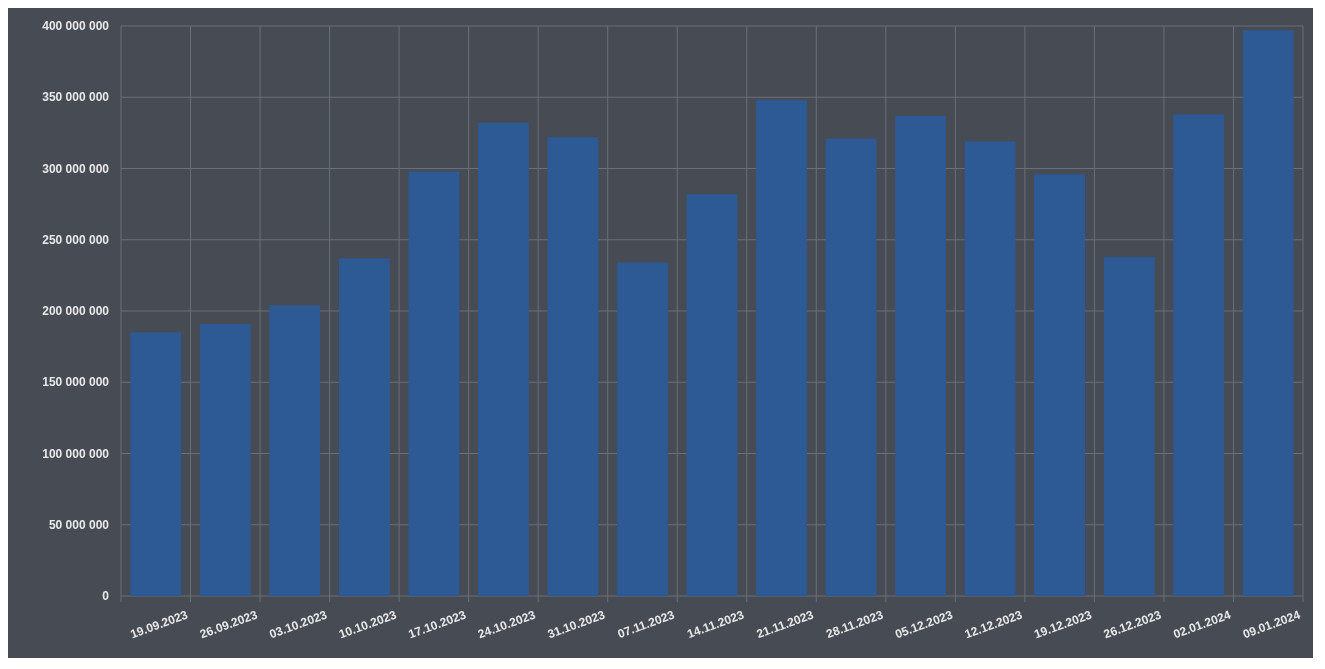 The width and height of the screenshot is (1325, 669). I want to click on y-tick-label: 350 000 000, so click(76, 97).